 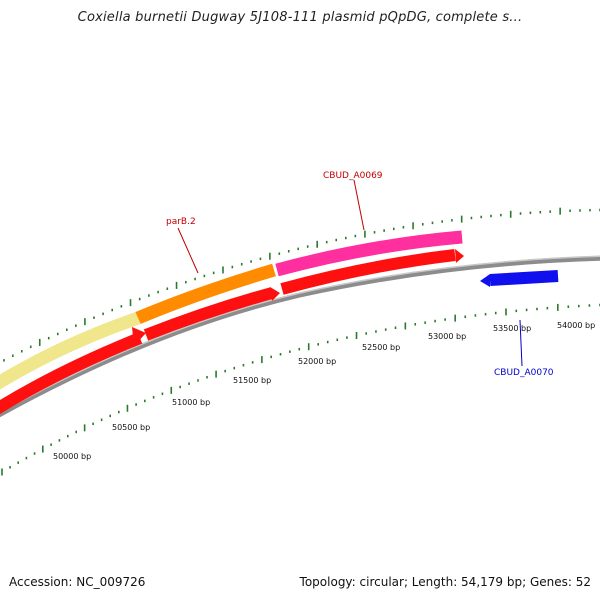 I want to click on gene-label-CBUD_A0070: CBUD_A0070, so click(x=524, y=373).